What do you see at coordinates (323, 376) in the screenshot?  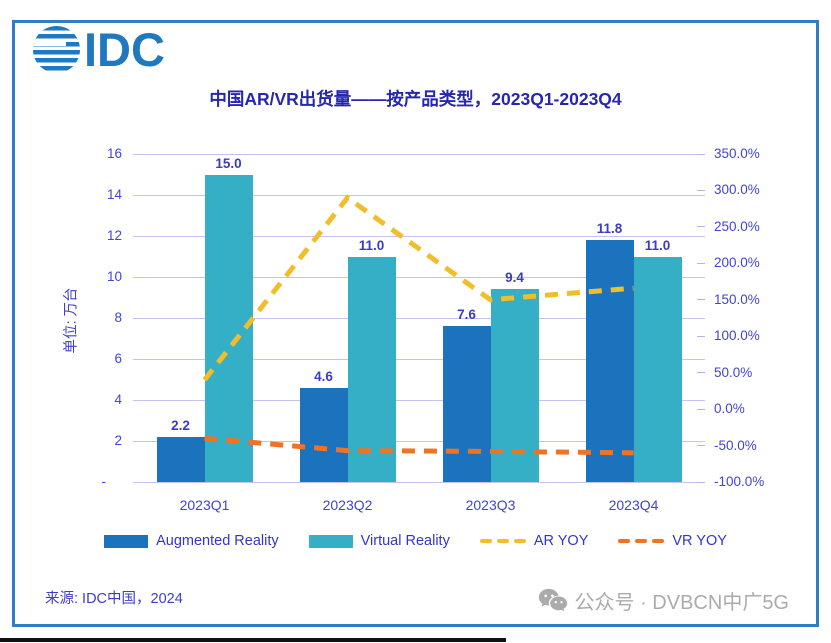 I see `bar-value-label: 4.6` at bounding box center [323, 376].